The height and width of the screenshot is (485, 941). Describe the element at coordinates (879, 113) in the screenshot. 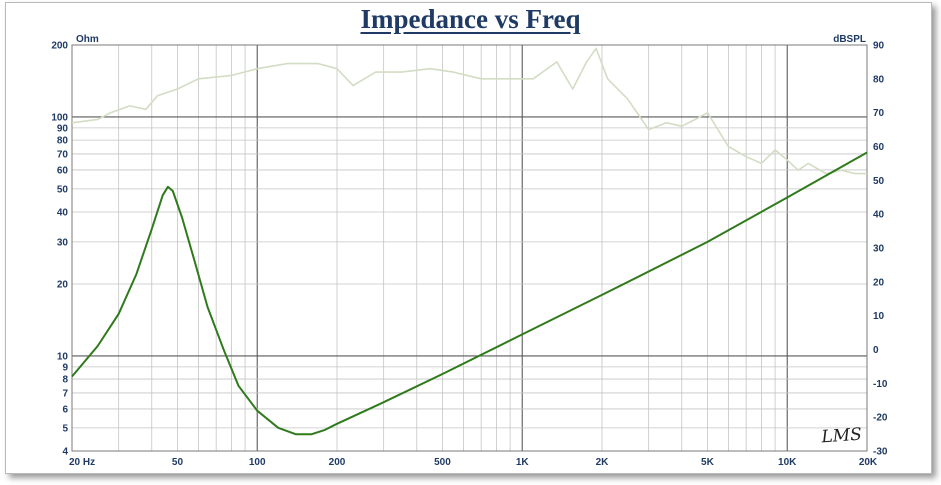

I see `right-tick-label: 70` at that location.